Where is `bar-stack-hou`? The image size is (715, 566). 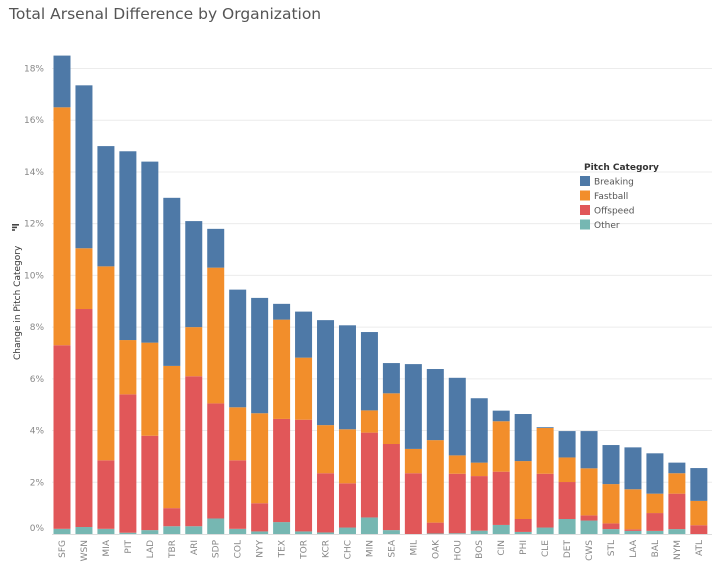
bar-stack-hou is located at coordinates (457, 455).